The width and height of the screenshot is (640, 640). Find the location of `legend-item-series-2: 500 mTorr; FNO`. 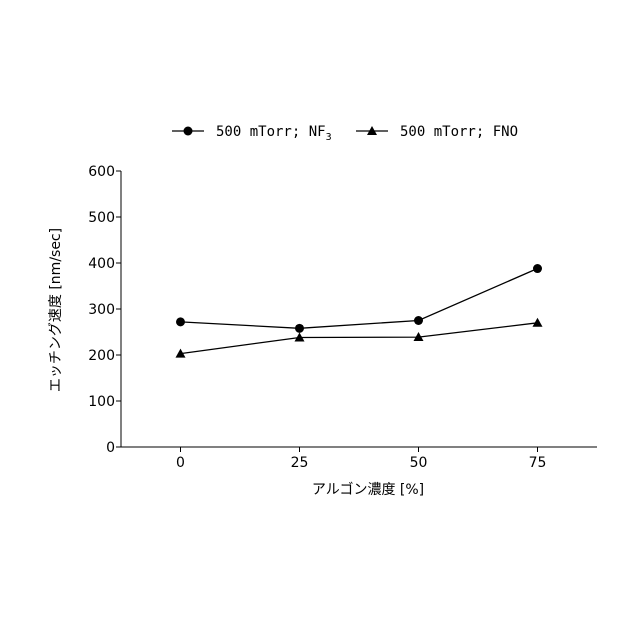

legend-item-series-2: 500 mTorr; FNO is located at coordinates (437, 132).